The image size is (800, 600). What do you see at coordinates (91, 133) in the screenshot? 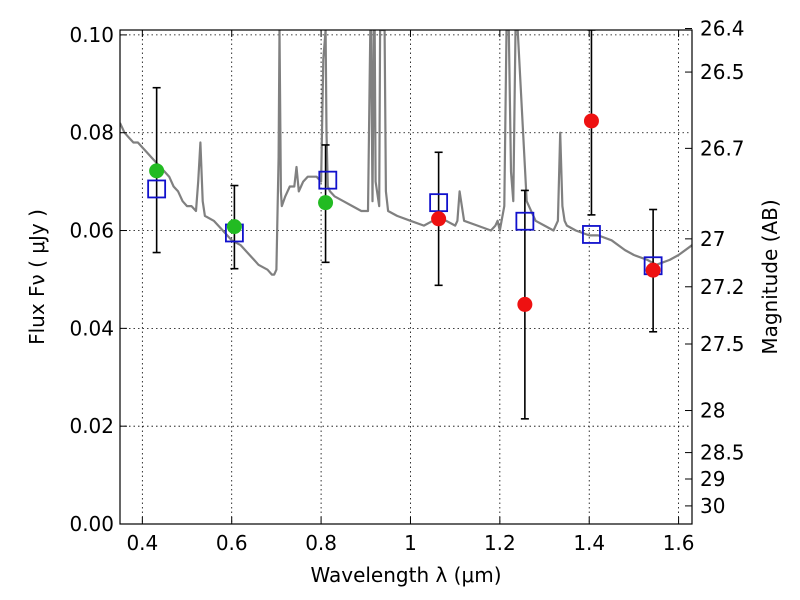
I see `y-tick-label: 0.08` at bounding box center [91, 133].